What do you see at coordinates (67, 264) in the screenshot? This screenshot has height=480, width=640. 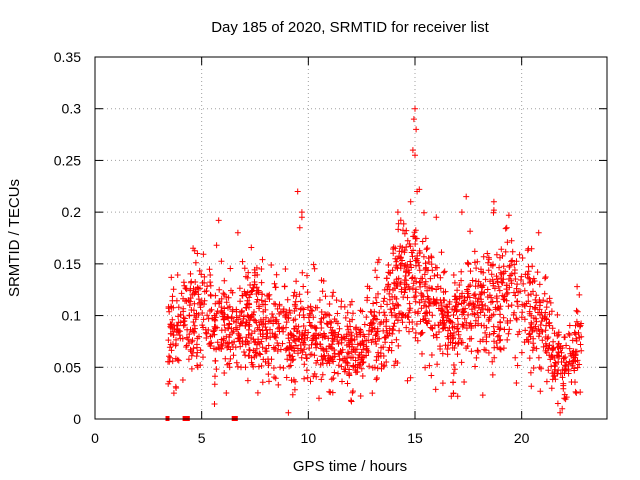 I see `y-tick-label: 0.15` at bounding box center [67, 264].